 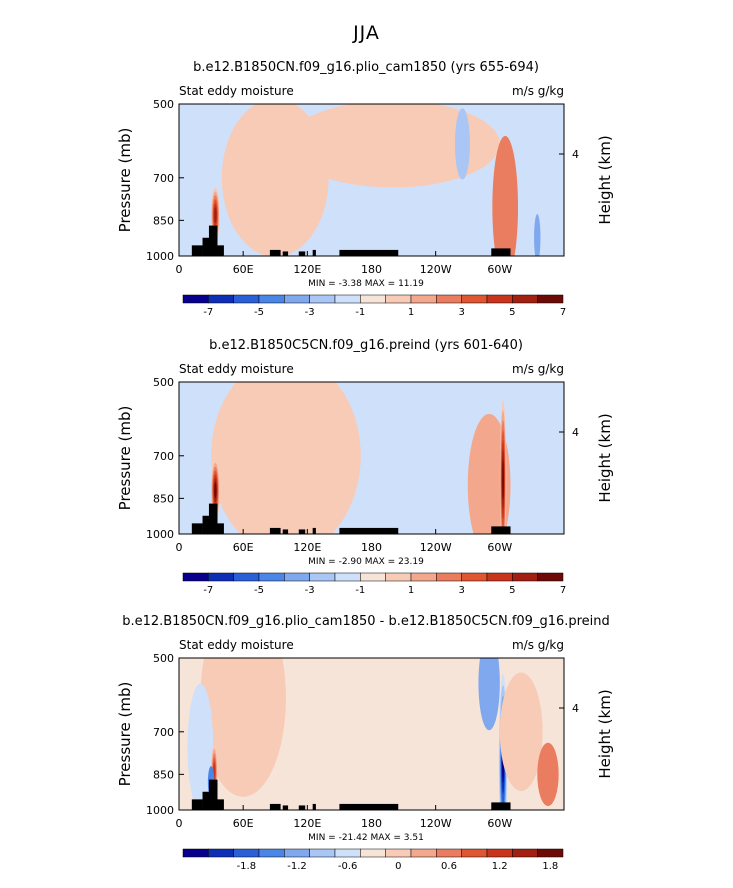 I want to click on colorbar-tick-label: -5, so click(x=259, y=590).